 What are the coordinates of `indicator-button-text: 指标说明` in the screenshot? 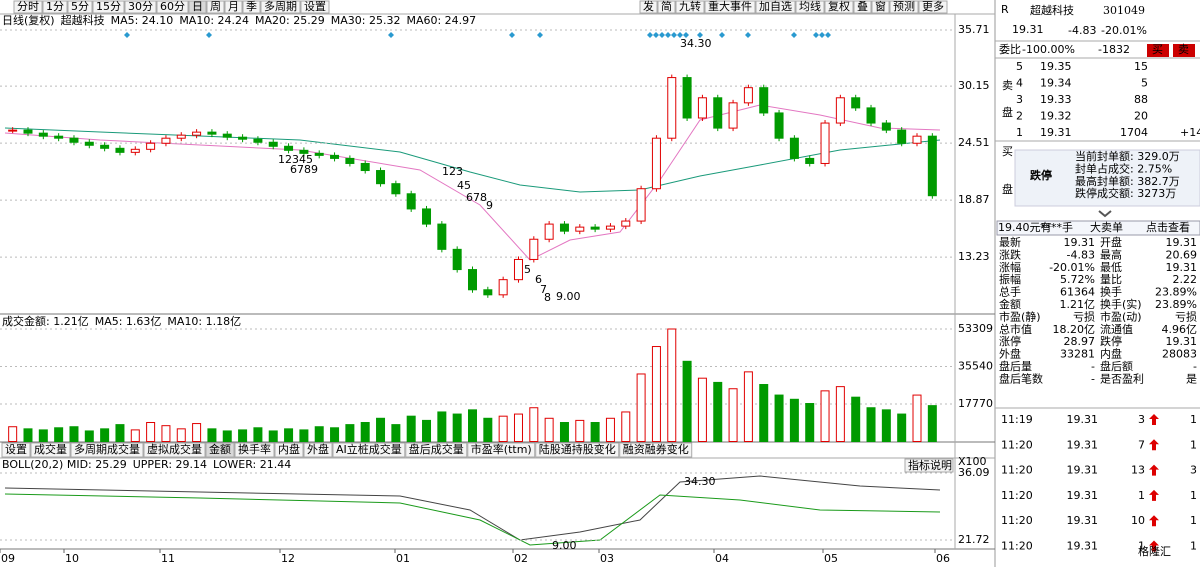 It's located at (930, 465).